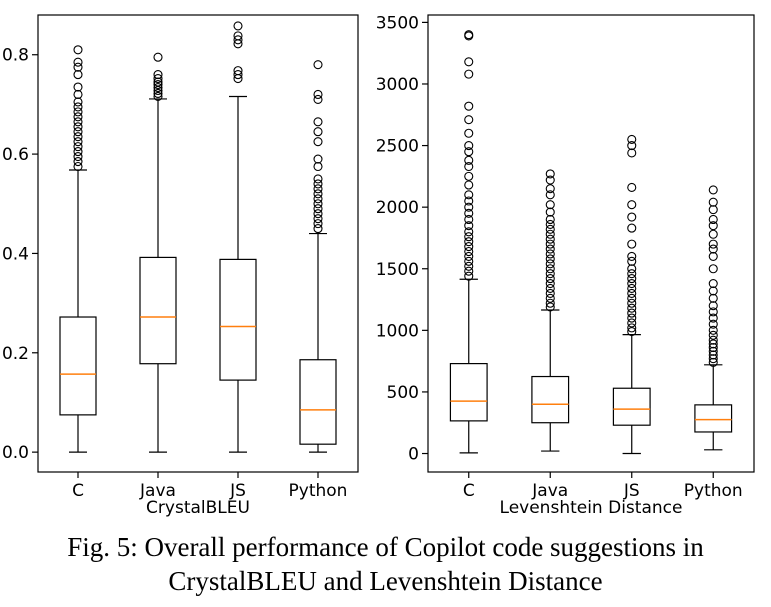  I want to click on x-tick-label: C, so click(78, 491).